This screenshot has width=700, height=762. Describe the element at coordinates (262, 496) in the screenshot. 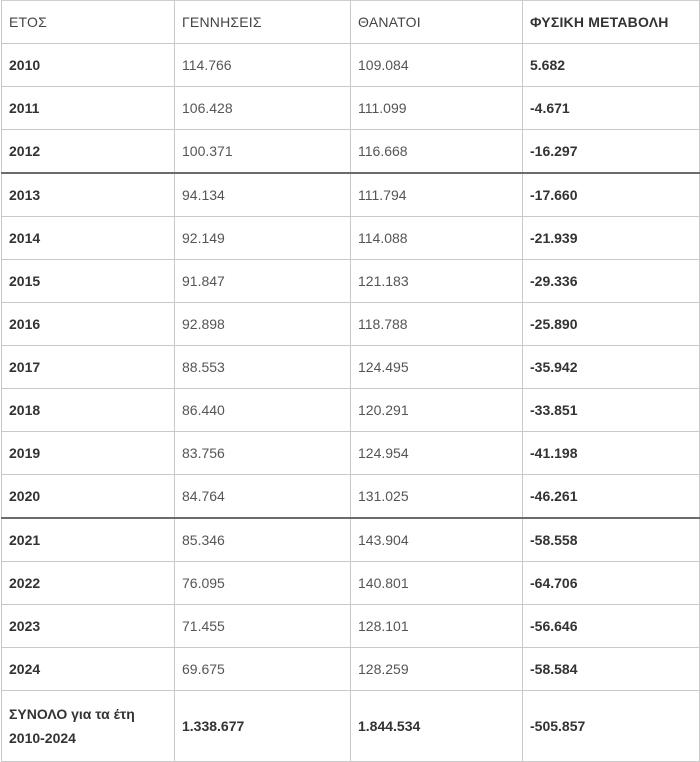

I see `births-cell: 84.764` at that location.